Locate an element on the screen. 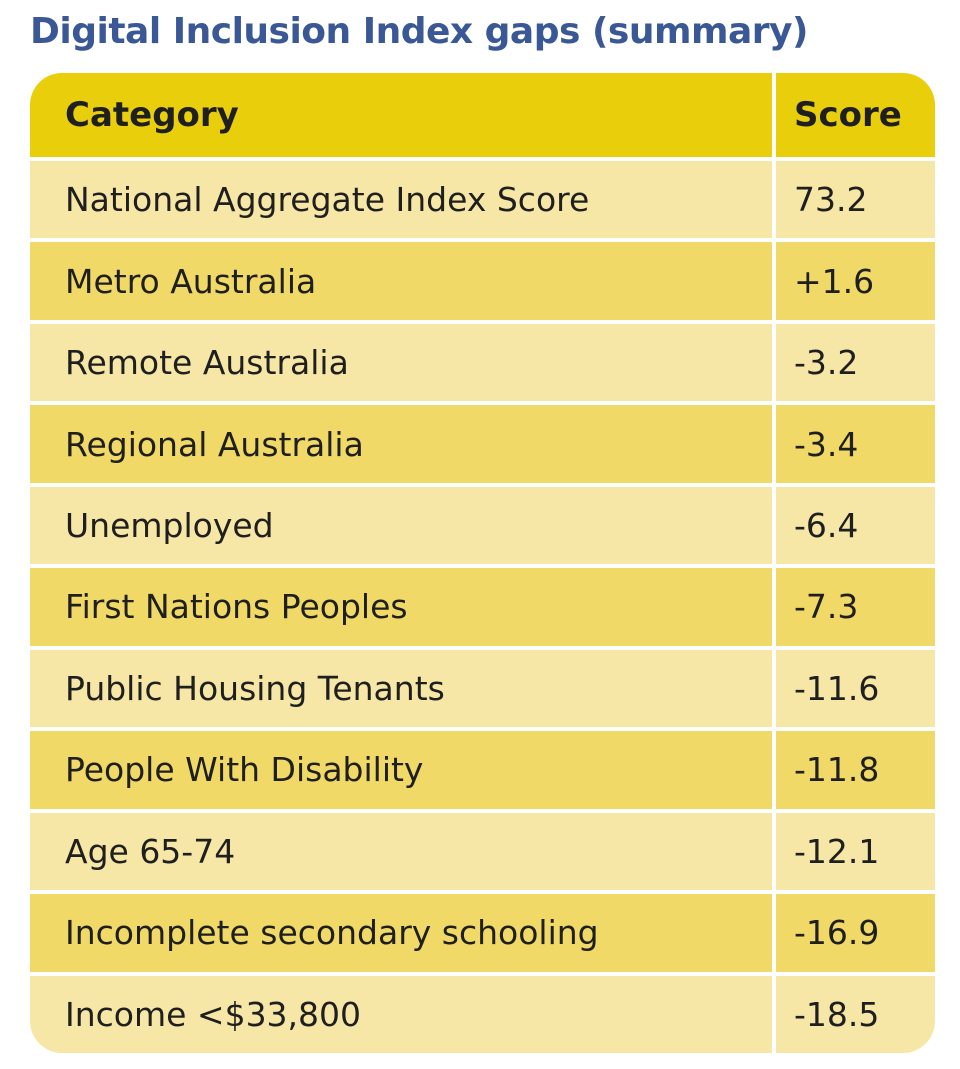 This screenshot has width=960, height=1069. table-row: Incomplete secondary schooling -16.9 is located at coordinates (482, 935).